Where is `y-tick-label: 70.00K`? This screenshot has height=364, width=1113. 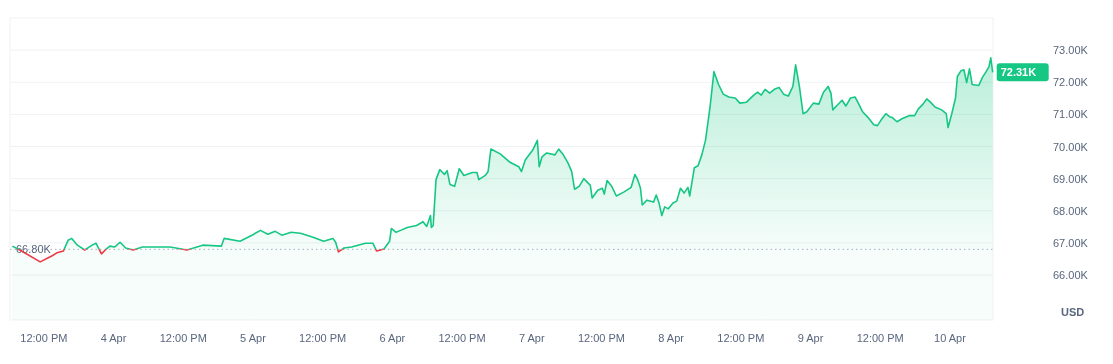 y-tick-label: 70.00K is located at coordinates (1071, 146).